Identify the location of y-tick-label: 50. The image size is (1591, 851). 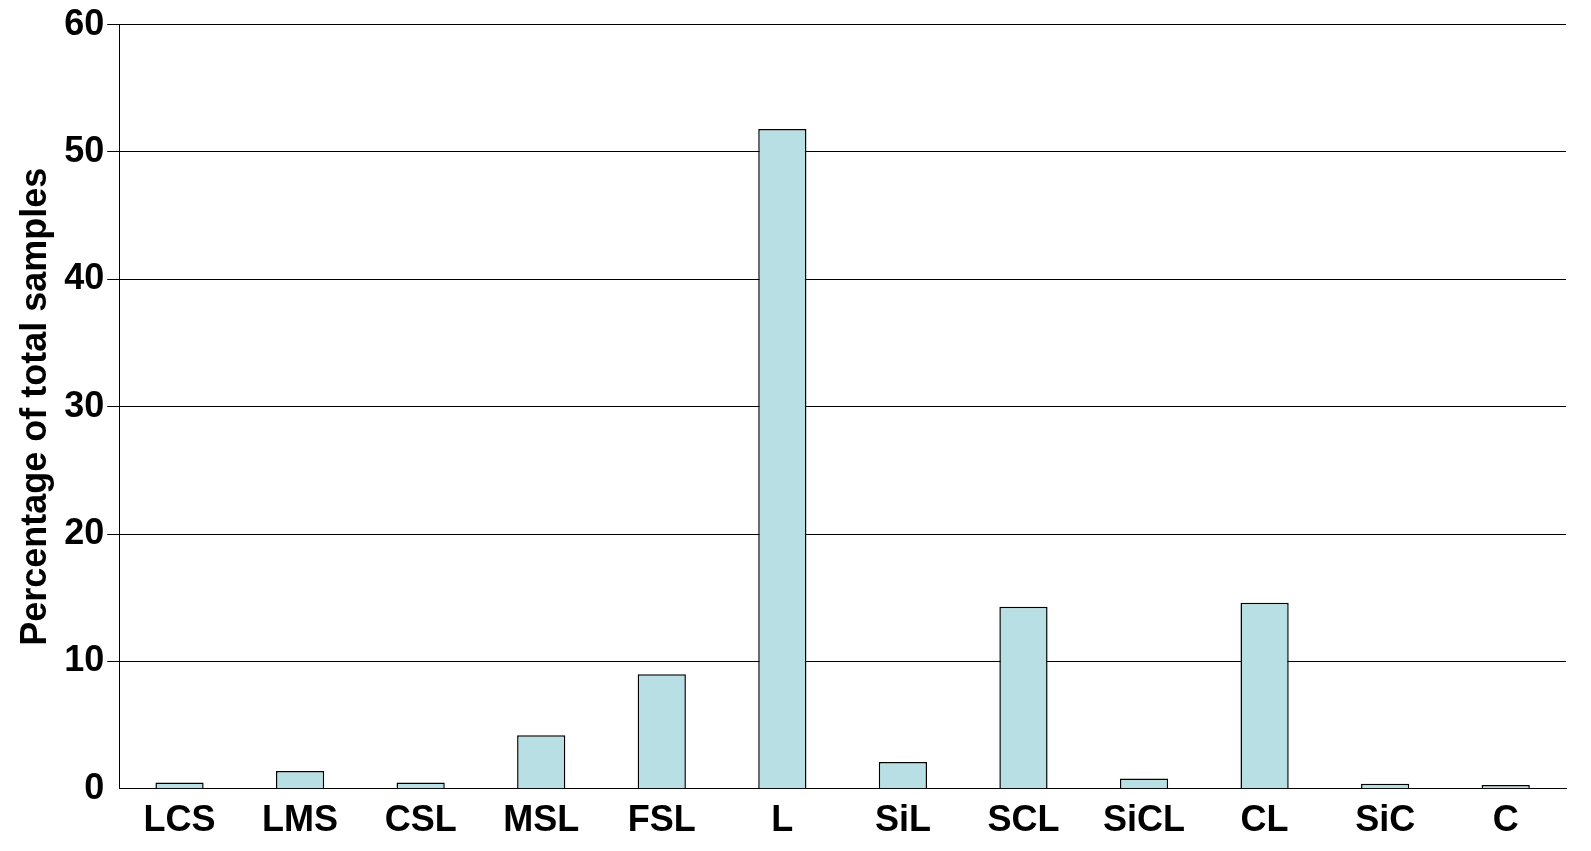
(84, 149).